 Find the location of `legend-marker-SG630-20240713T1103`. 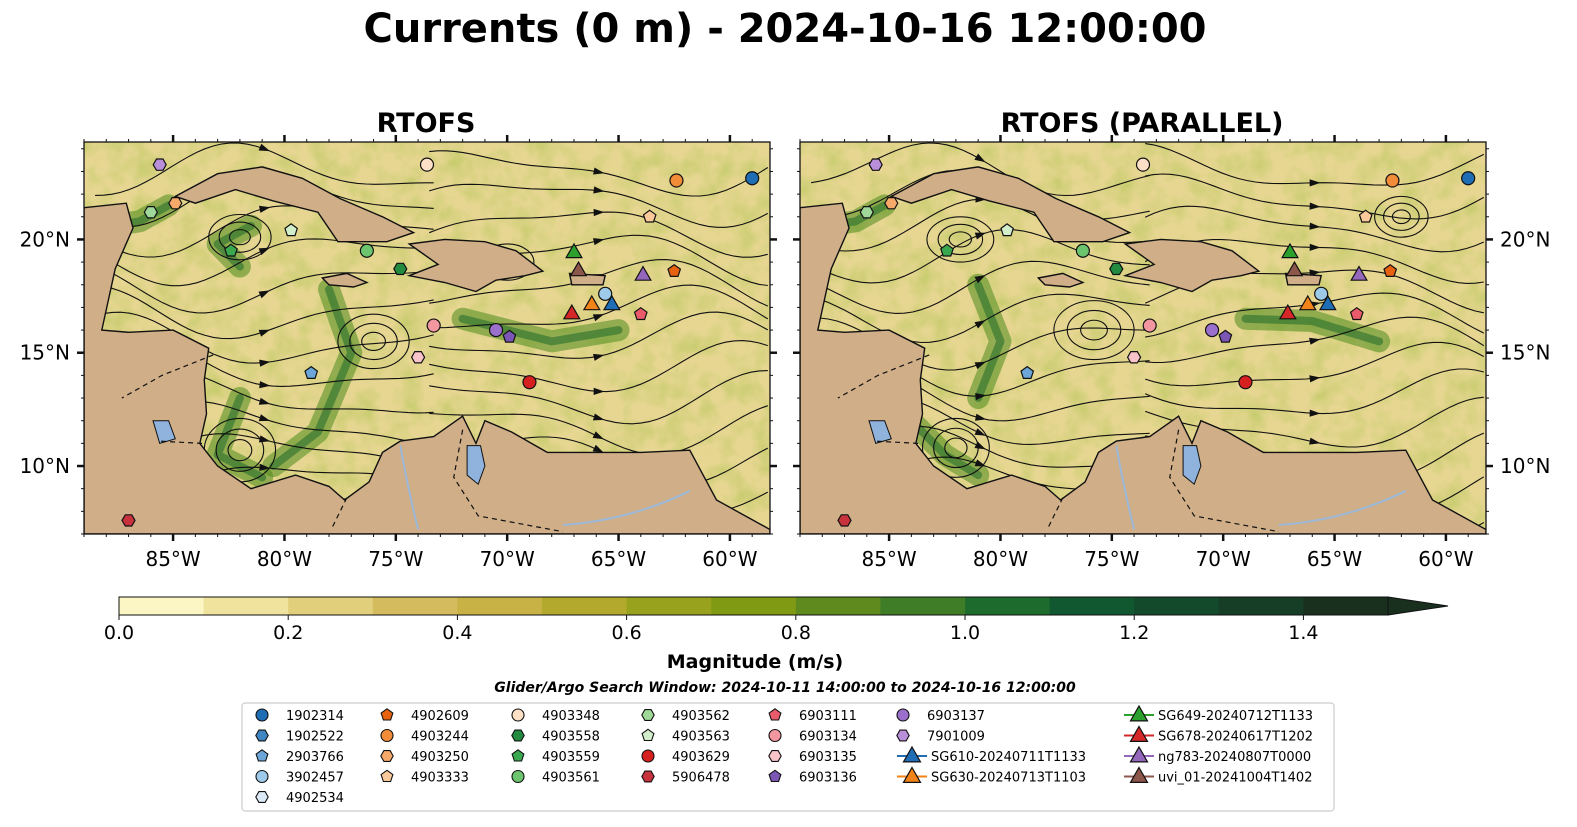

legend-marker-SG630-20240713T1103 is located at coordinates (912, 775).